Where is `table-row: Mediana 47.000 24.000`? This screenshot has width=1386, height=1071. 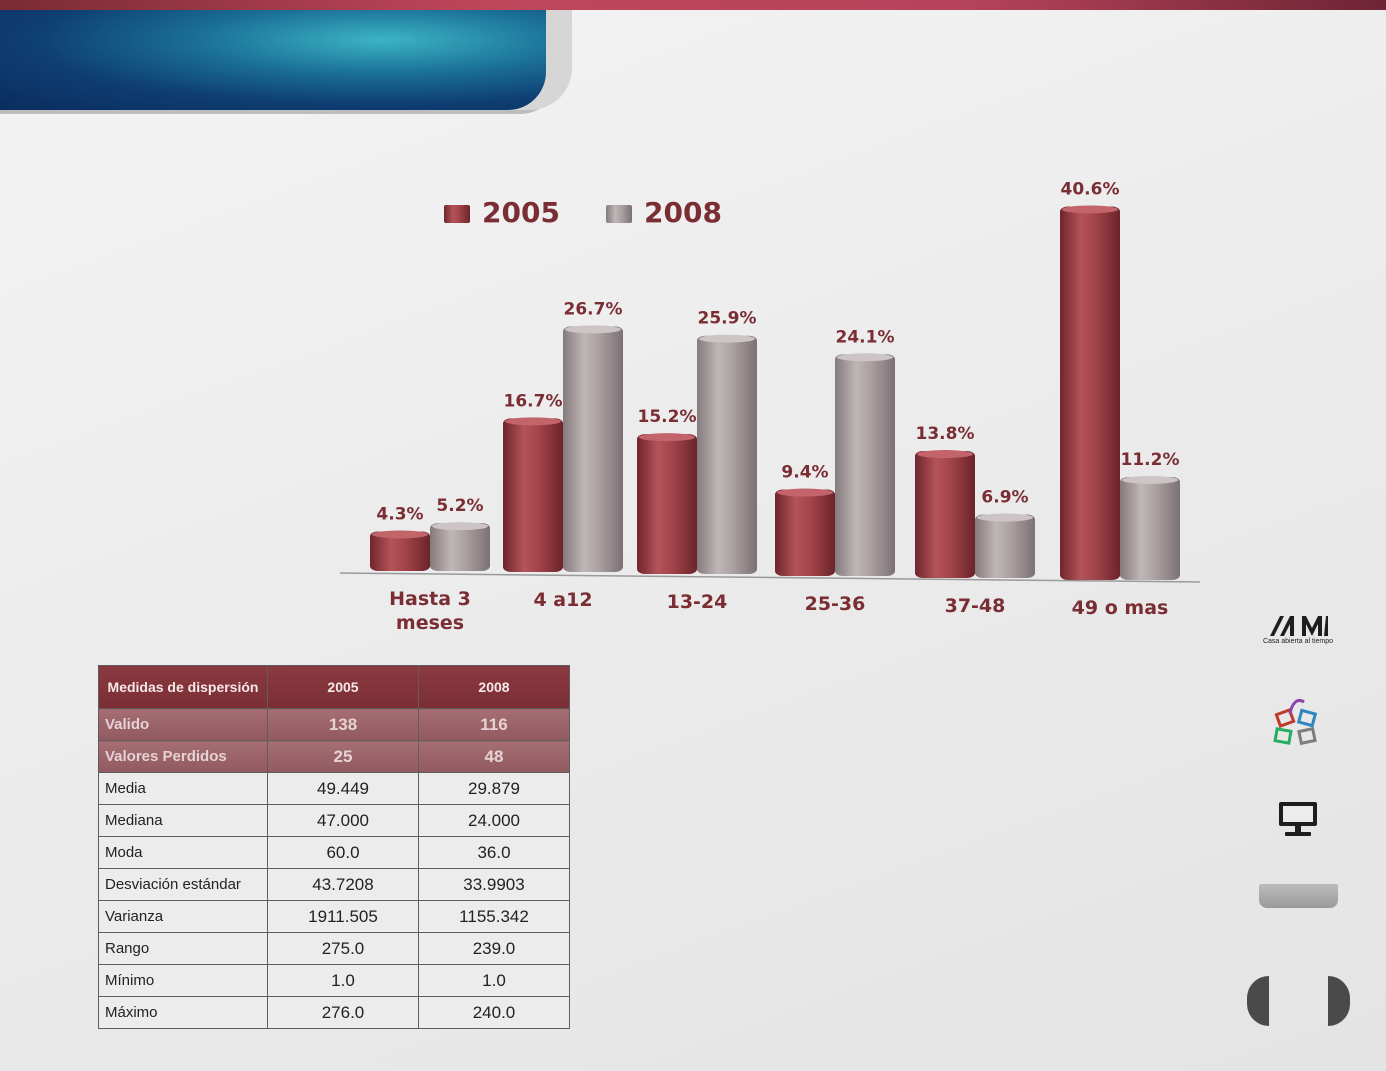
table-row: Mediana 47.000 24.000 is located at coordinates (334, 820).